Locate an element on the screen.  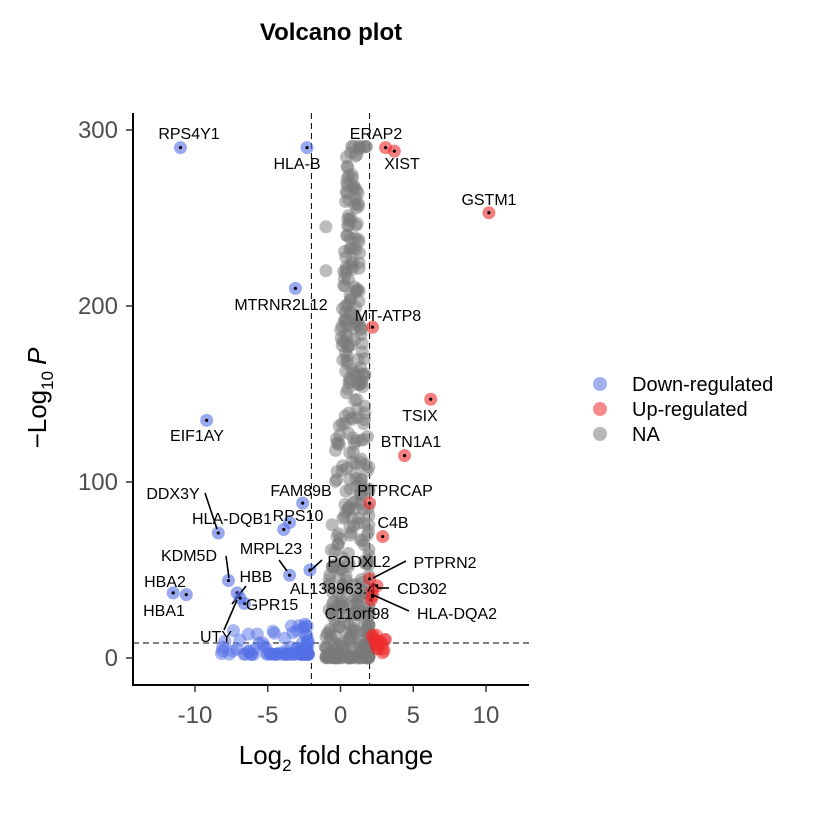
gene-label: XIST is located at coordinates (402, 164).